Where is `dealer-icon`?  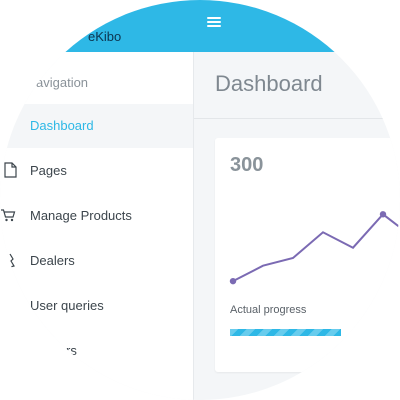
dealer-icon is located at coordinates (11, 260).